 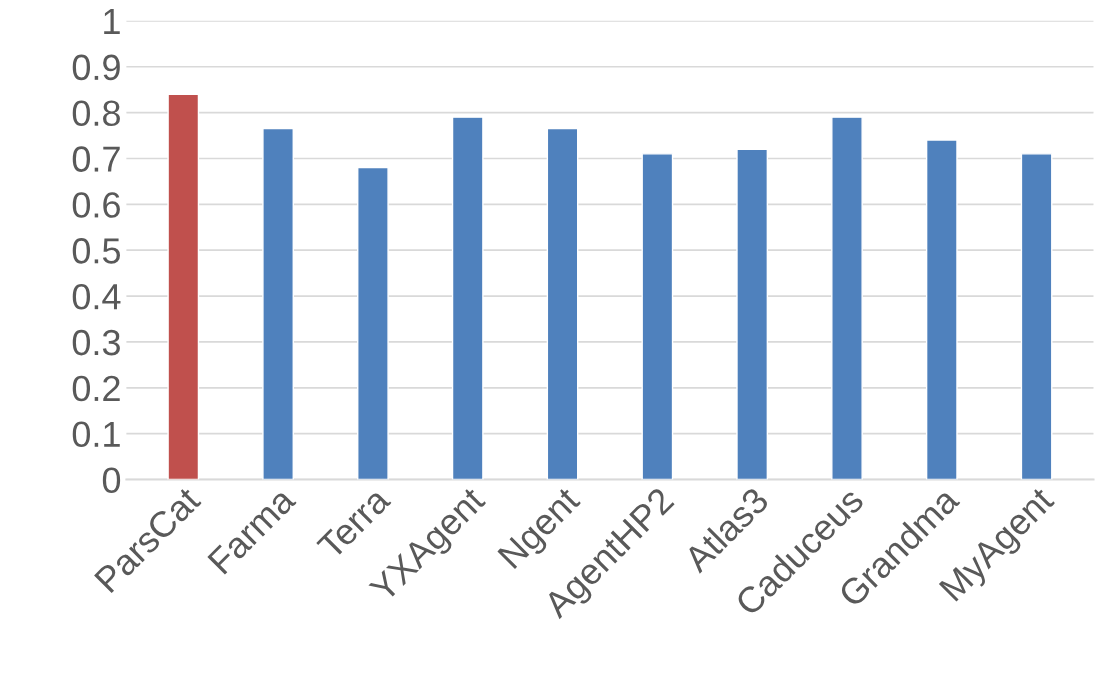 I want to click on y-tick-label: 0.4, so click(x=96, y=296).